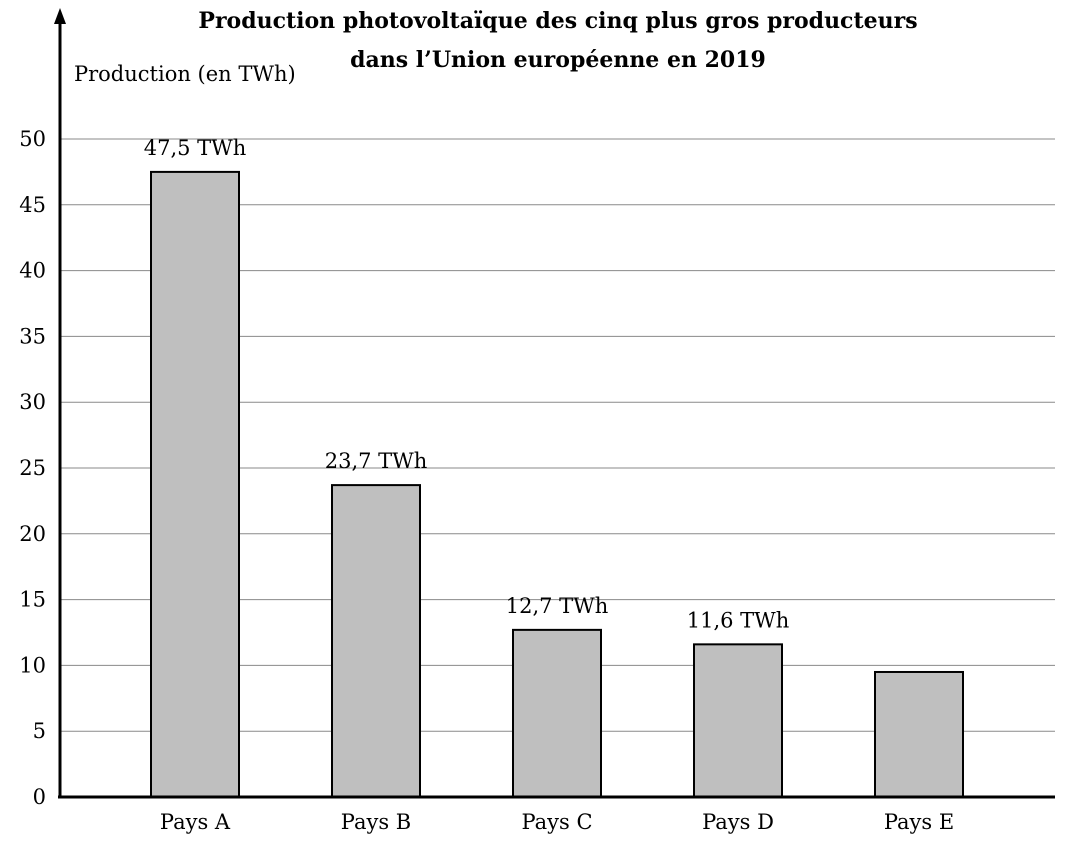 The height and width of the screenshot is (857, 1068). Describe the element at coordinates (557, 606) in the screenshot. I see `data-label: 12,7 TWh` at that location.